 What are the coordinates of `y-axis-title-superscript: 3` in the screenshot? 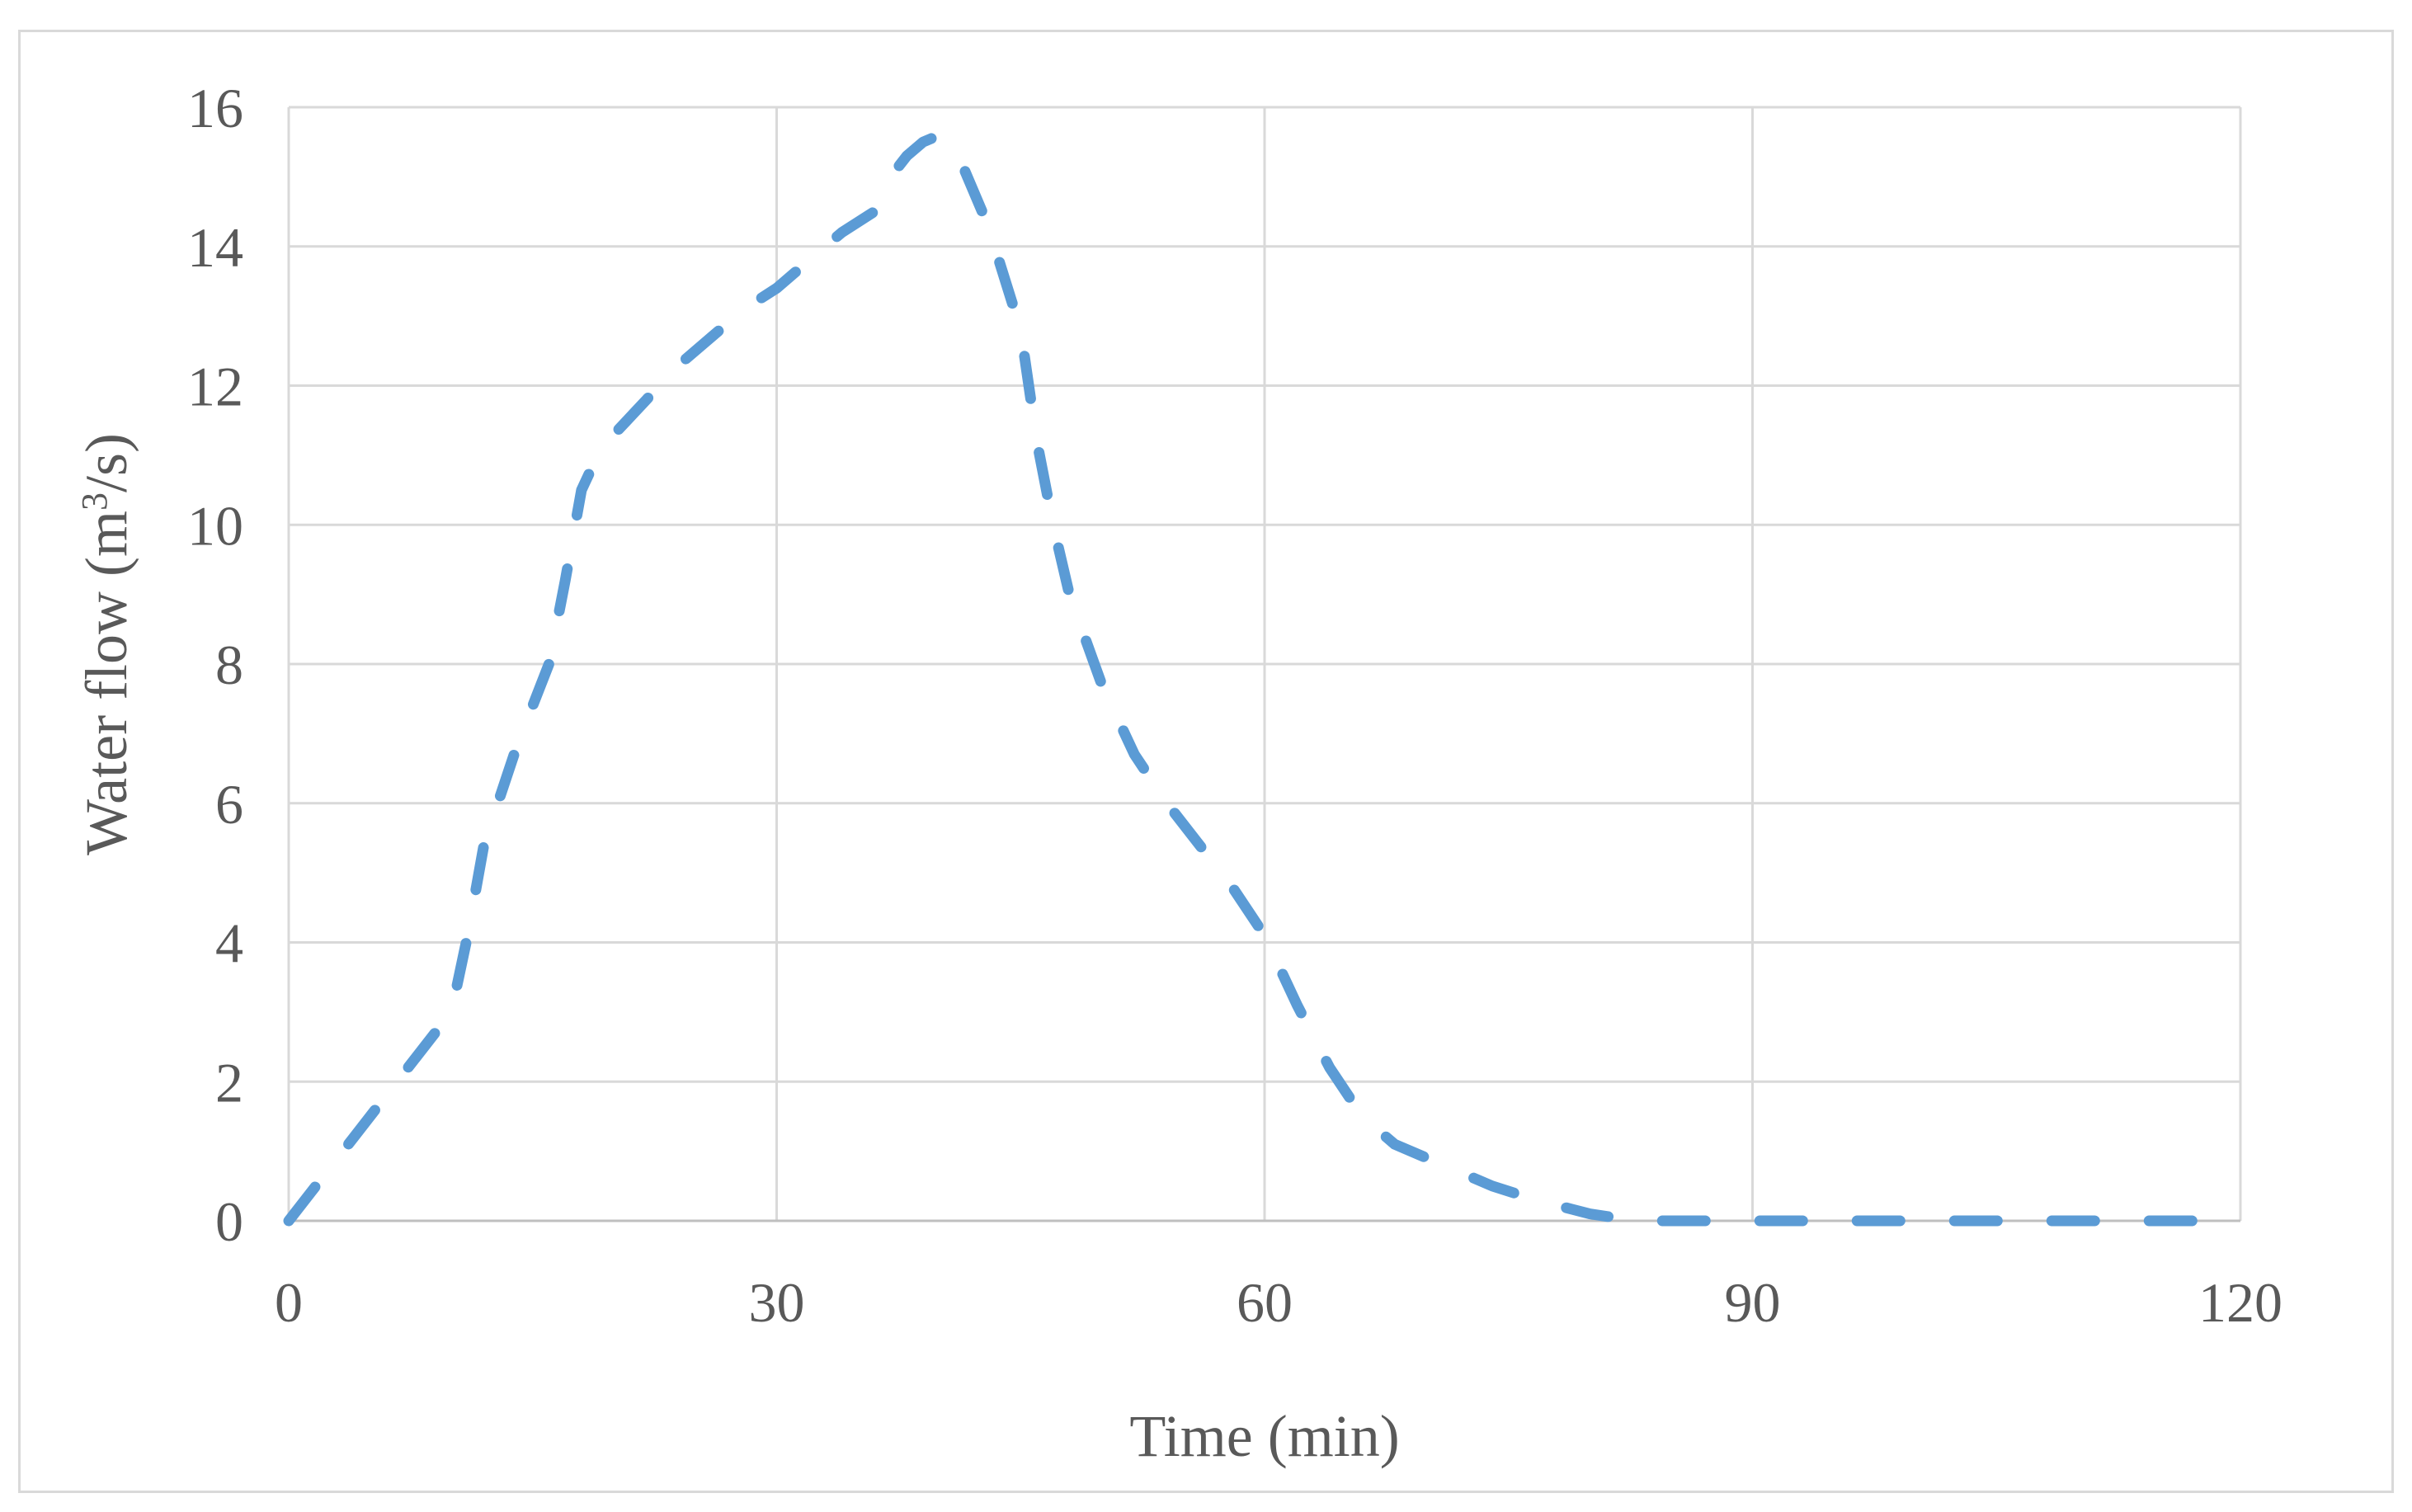 It's located at (94, 501).